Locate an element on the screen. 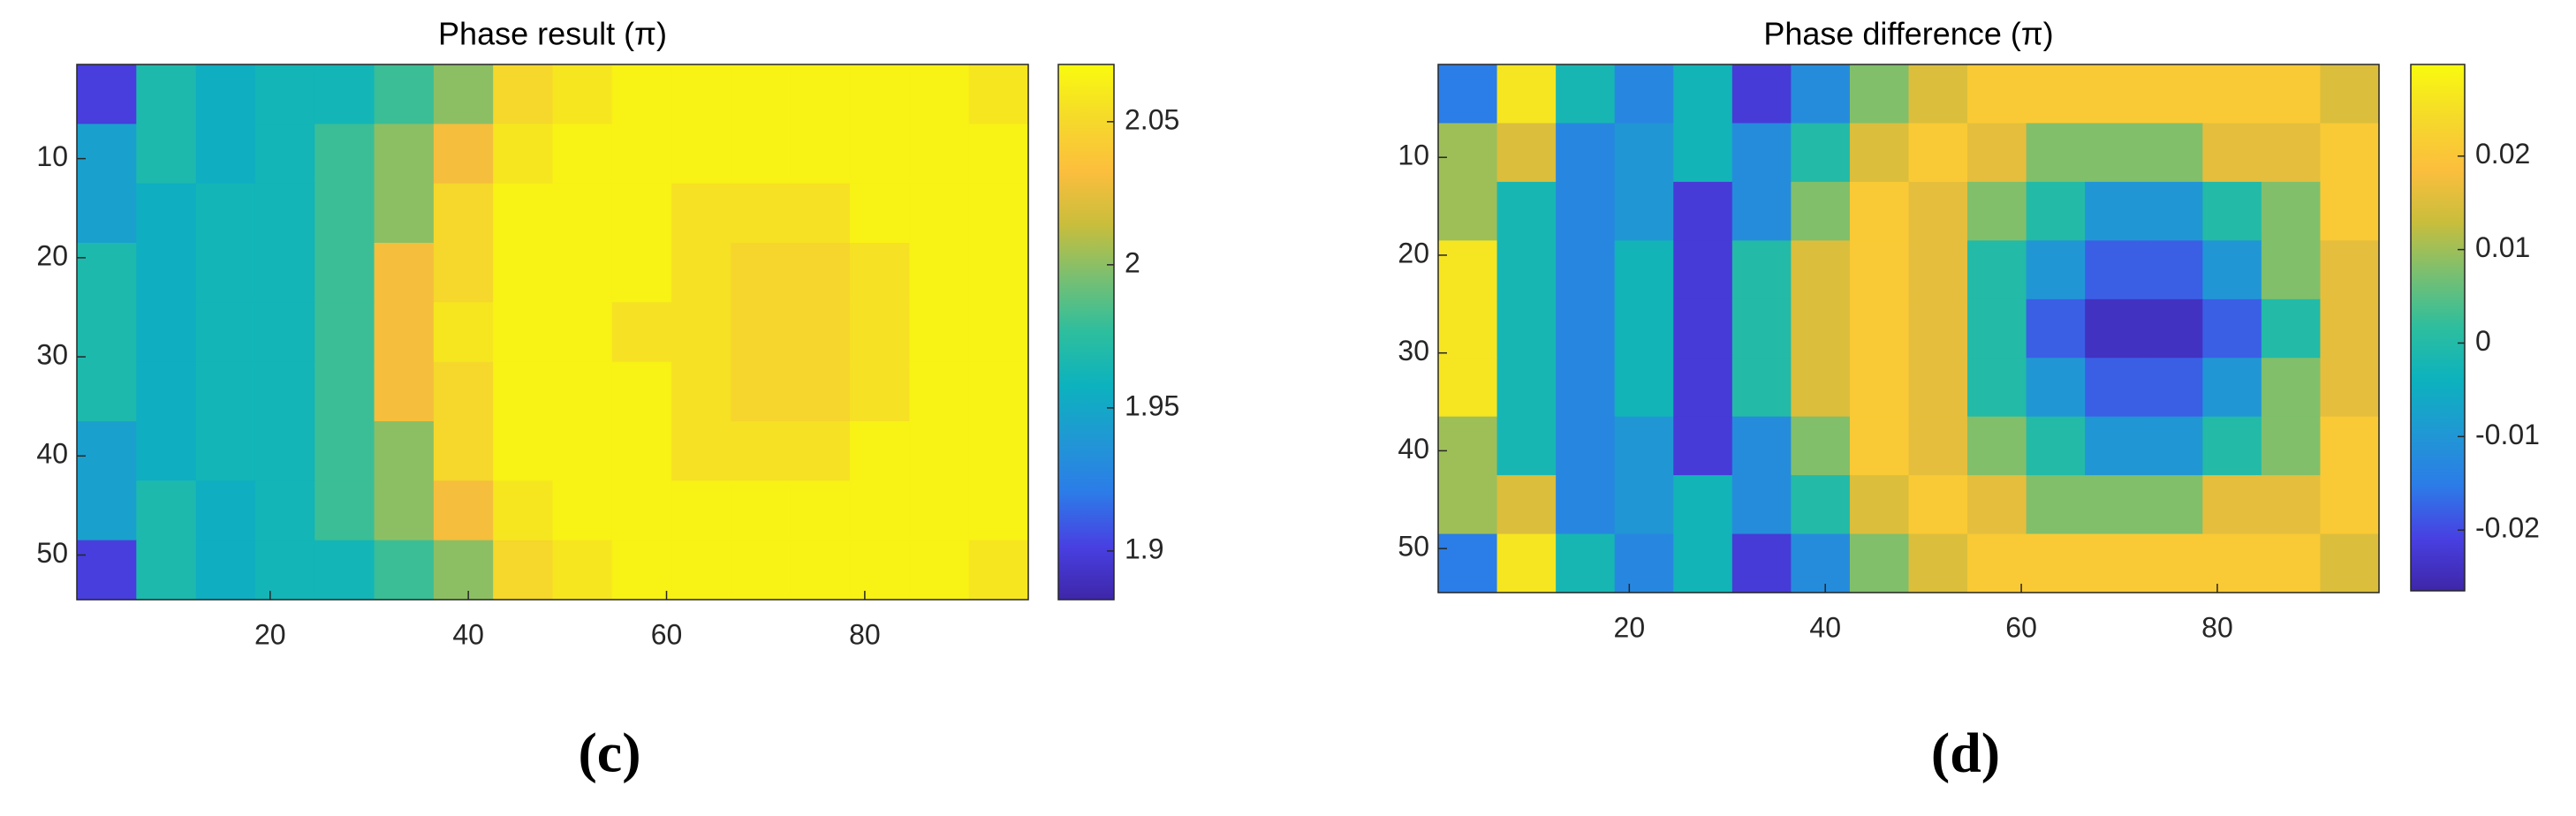  colorbar-tick-label: 1.9 is located at coordinates (1144, 548).